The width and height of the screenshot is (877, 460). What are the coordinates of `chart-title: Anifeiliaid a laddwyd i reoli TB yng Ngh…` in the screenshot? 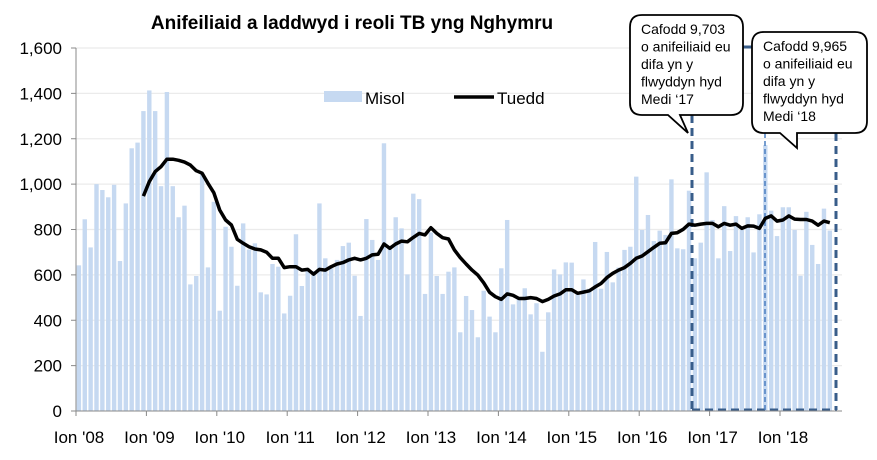 It's located at (352, 23).